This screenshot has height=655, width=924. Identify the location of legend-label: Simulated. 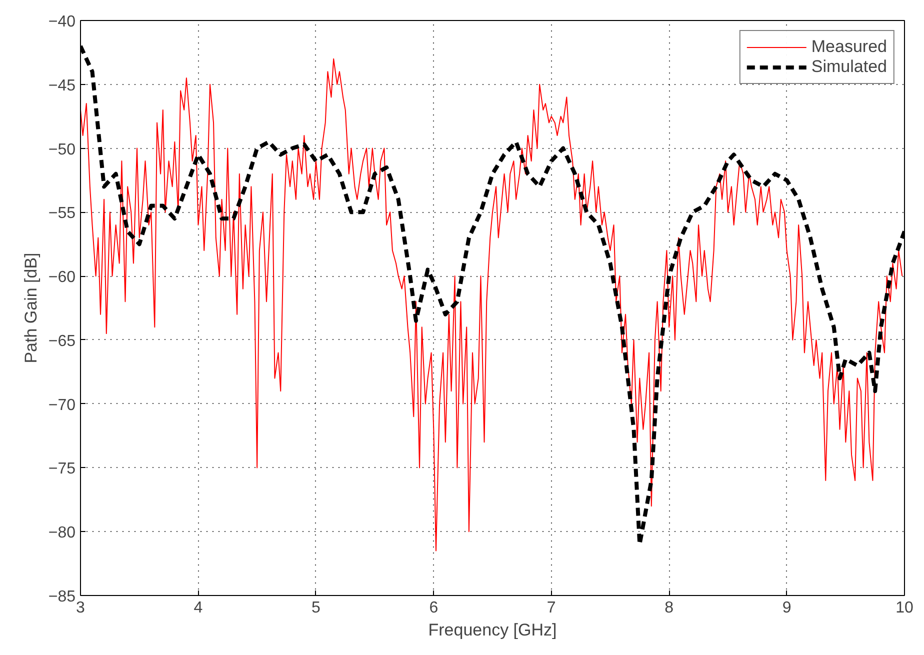
(849, 67).